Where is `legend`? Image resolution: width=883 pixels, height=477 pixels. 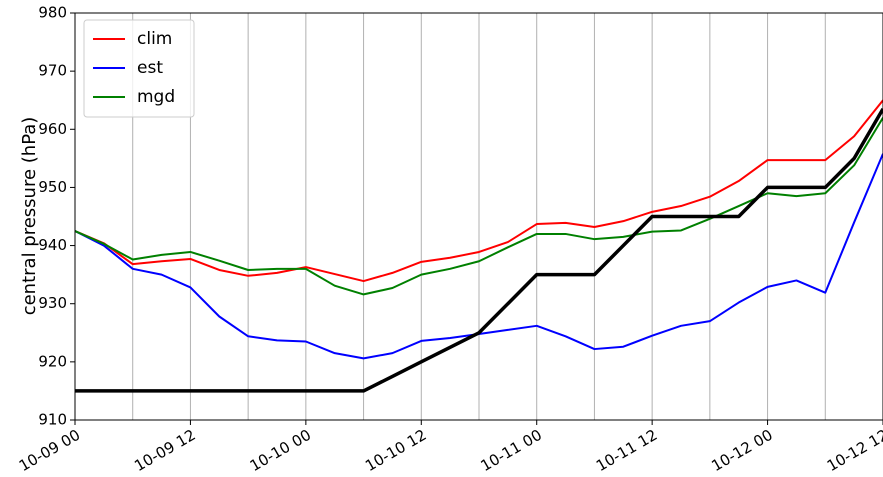 legend is located at coordinates (139, 68).